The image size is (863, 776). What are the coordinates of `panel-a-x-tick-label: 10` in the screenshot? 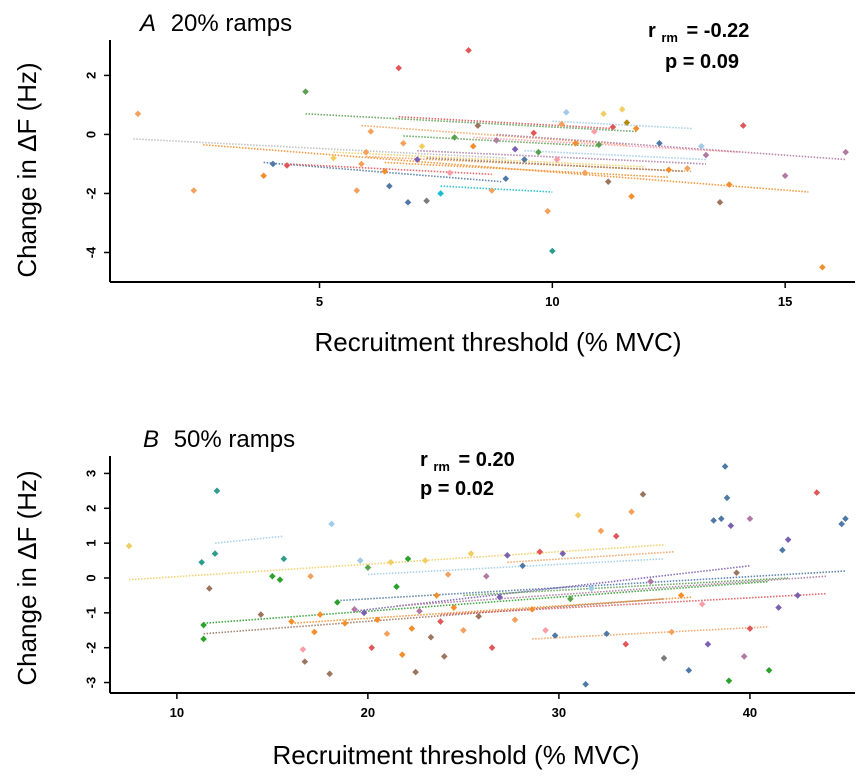 It's located at (552, 301).